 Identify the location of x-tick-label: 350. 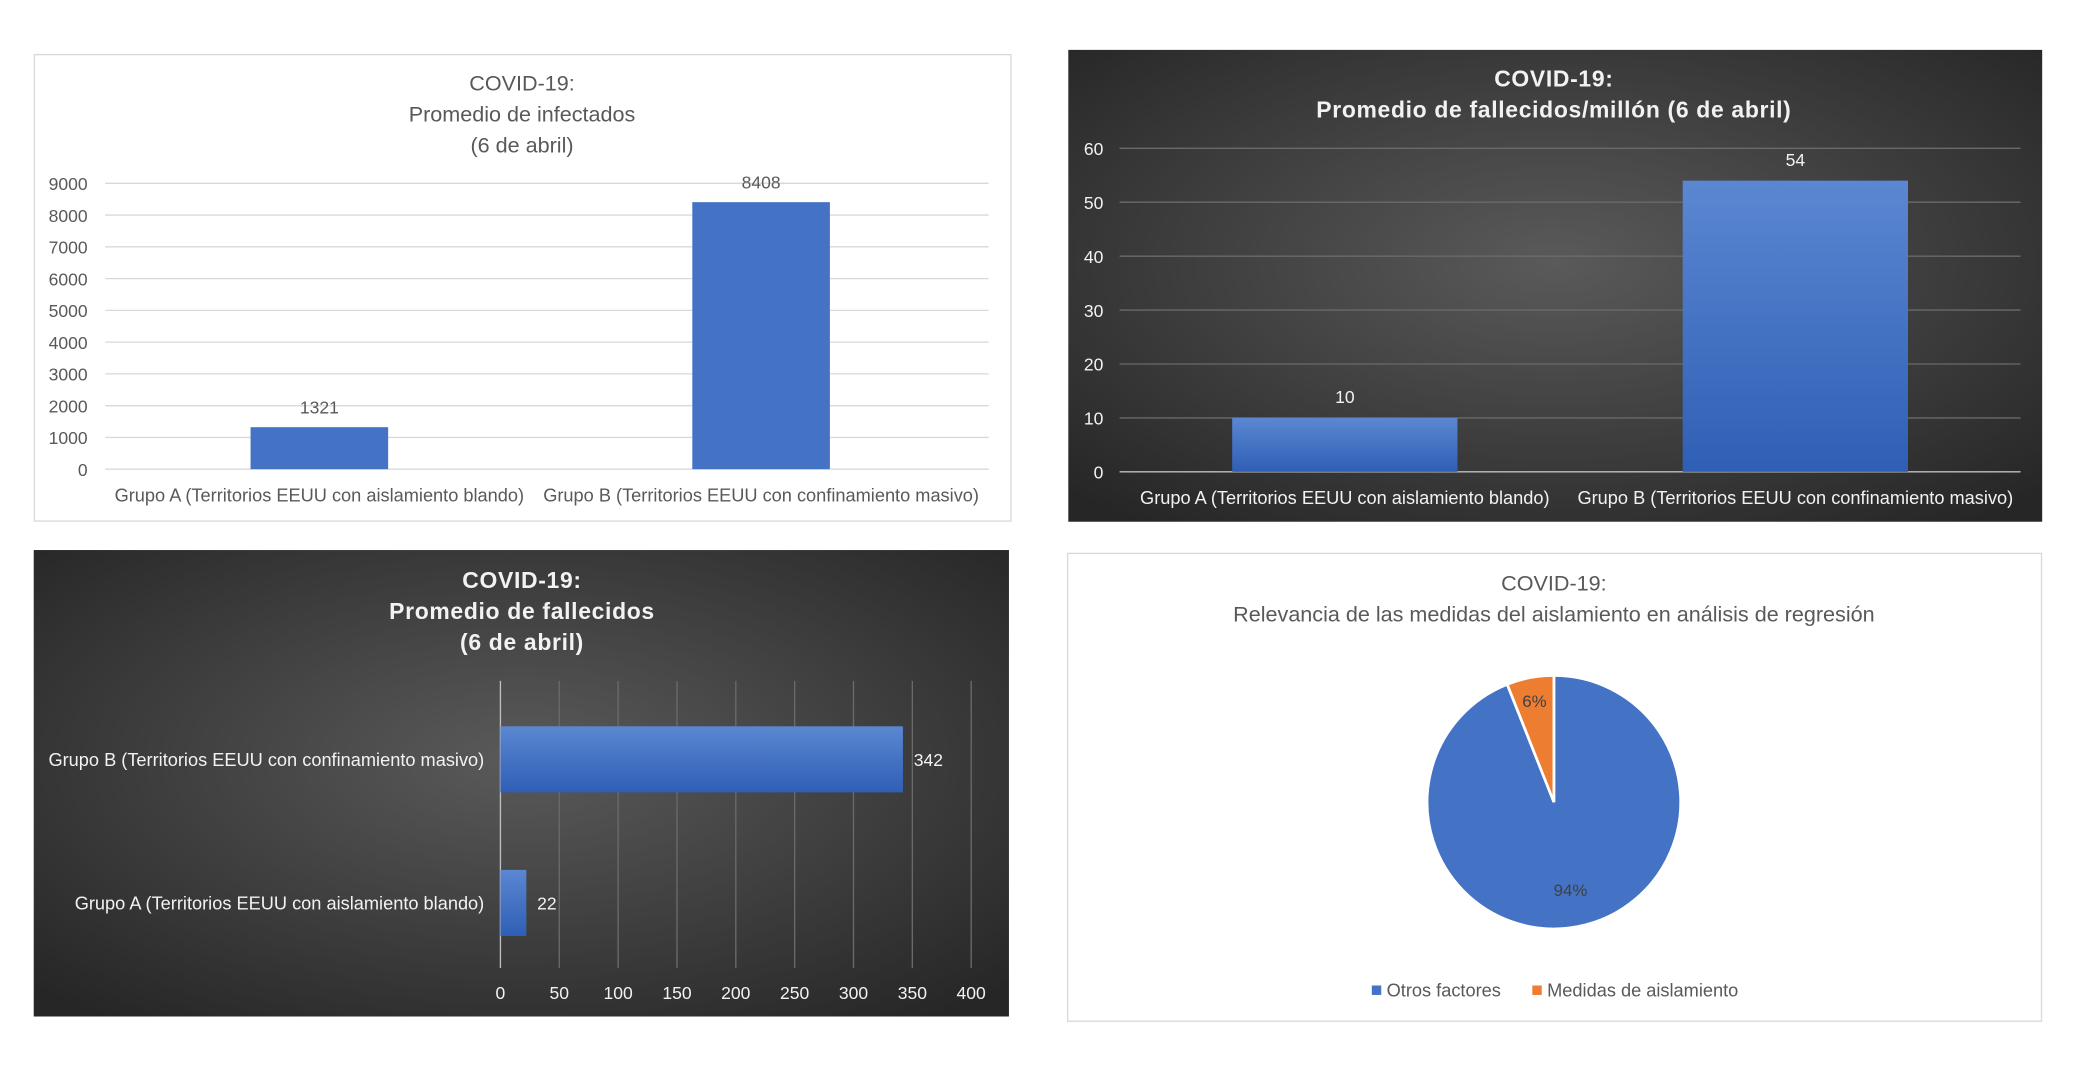
(912, 993).